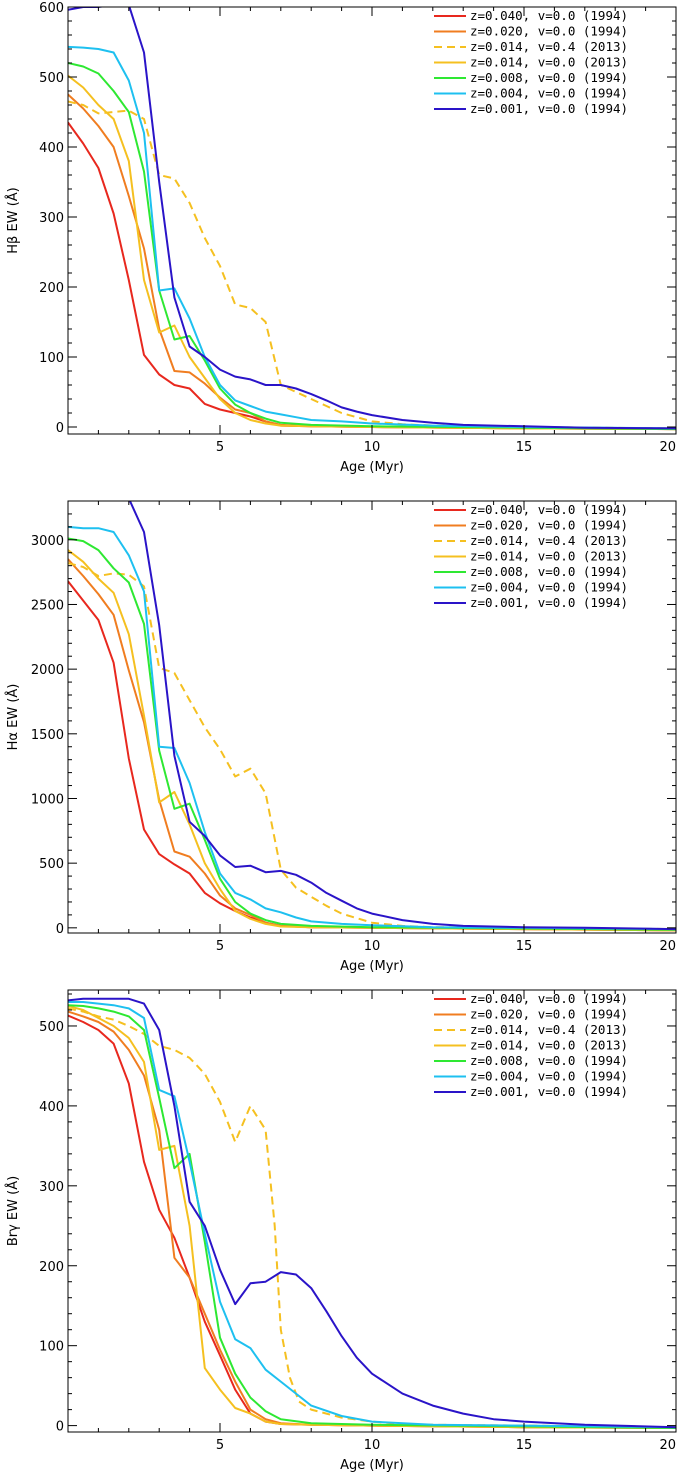 The width and height of the screenshot is (686, 1481). What do you see at coordinates (51, 8) in the screenshot?
I see `y-tick-label: 600` at bounding box center [51, 8].